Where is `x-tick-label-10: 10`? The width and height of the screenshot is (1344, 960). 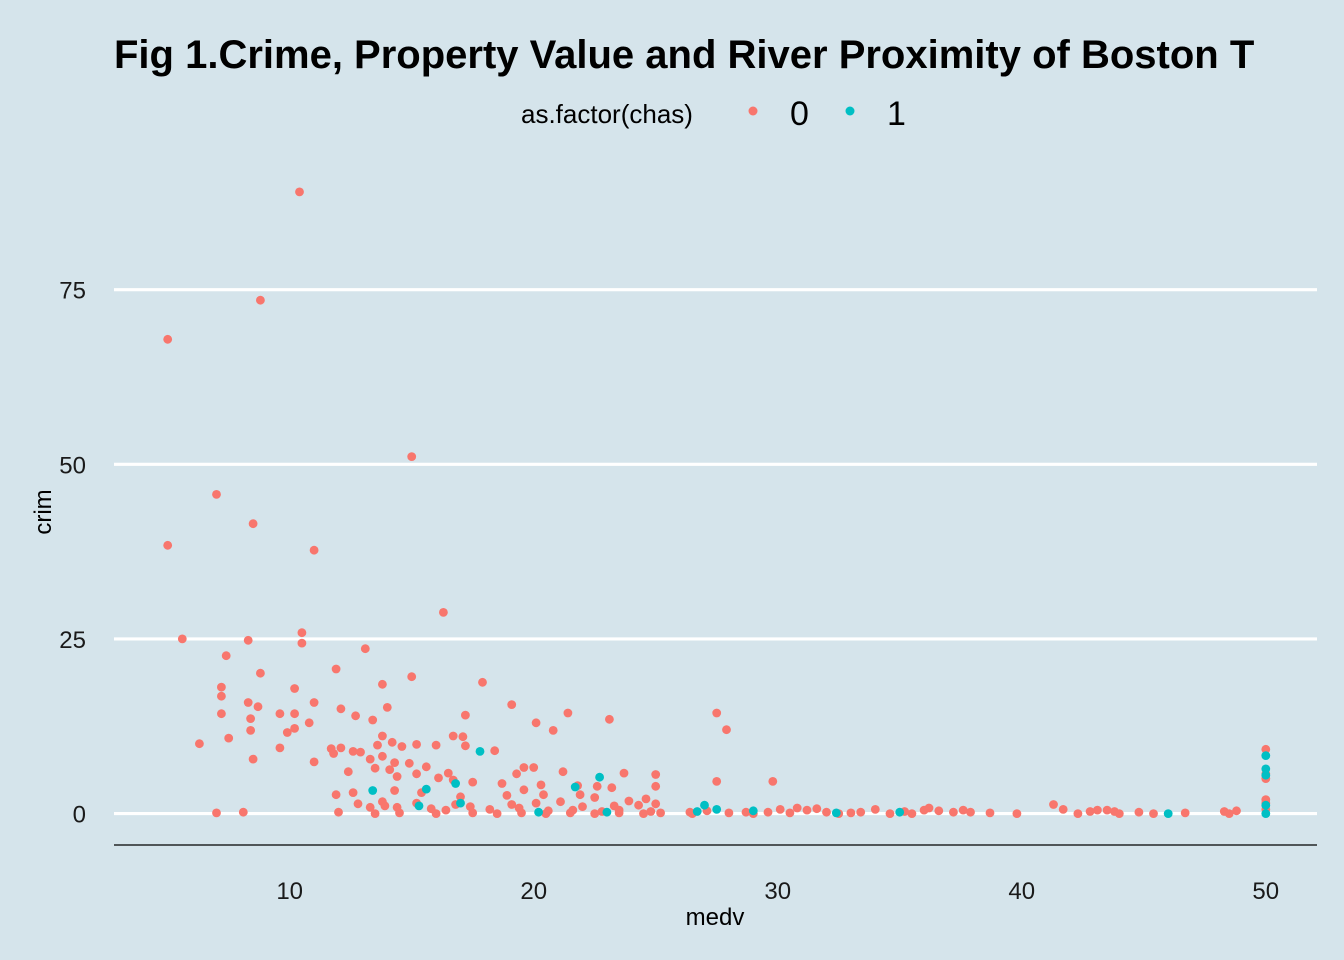 x-tick-label-10: 10 is located at coordinates (289, 891).